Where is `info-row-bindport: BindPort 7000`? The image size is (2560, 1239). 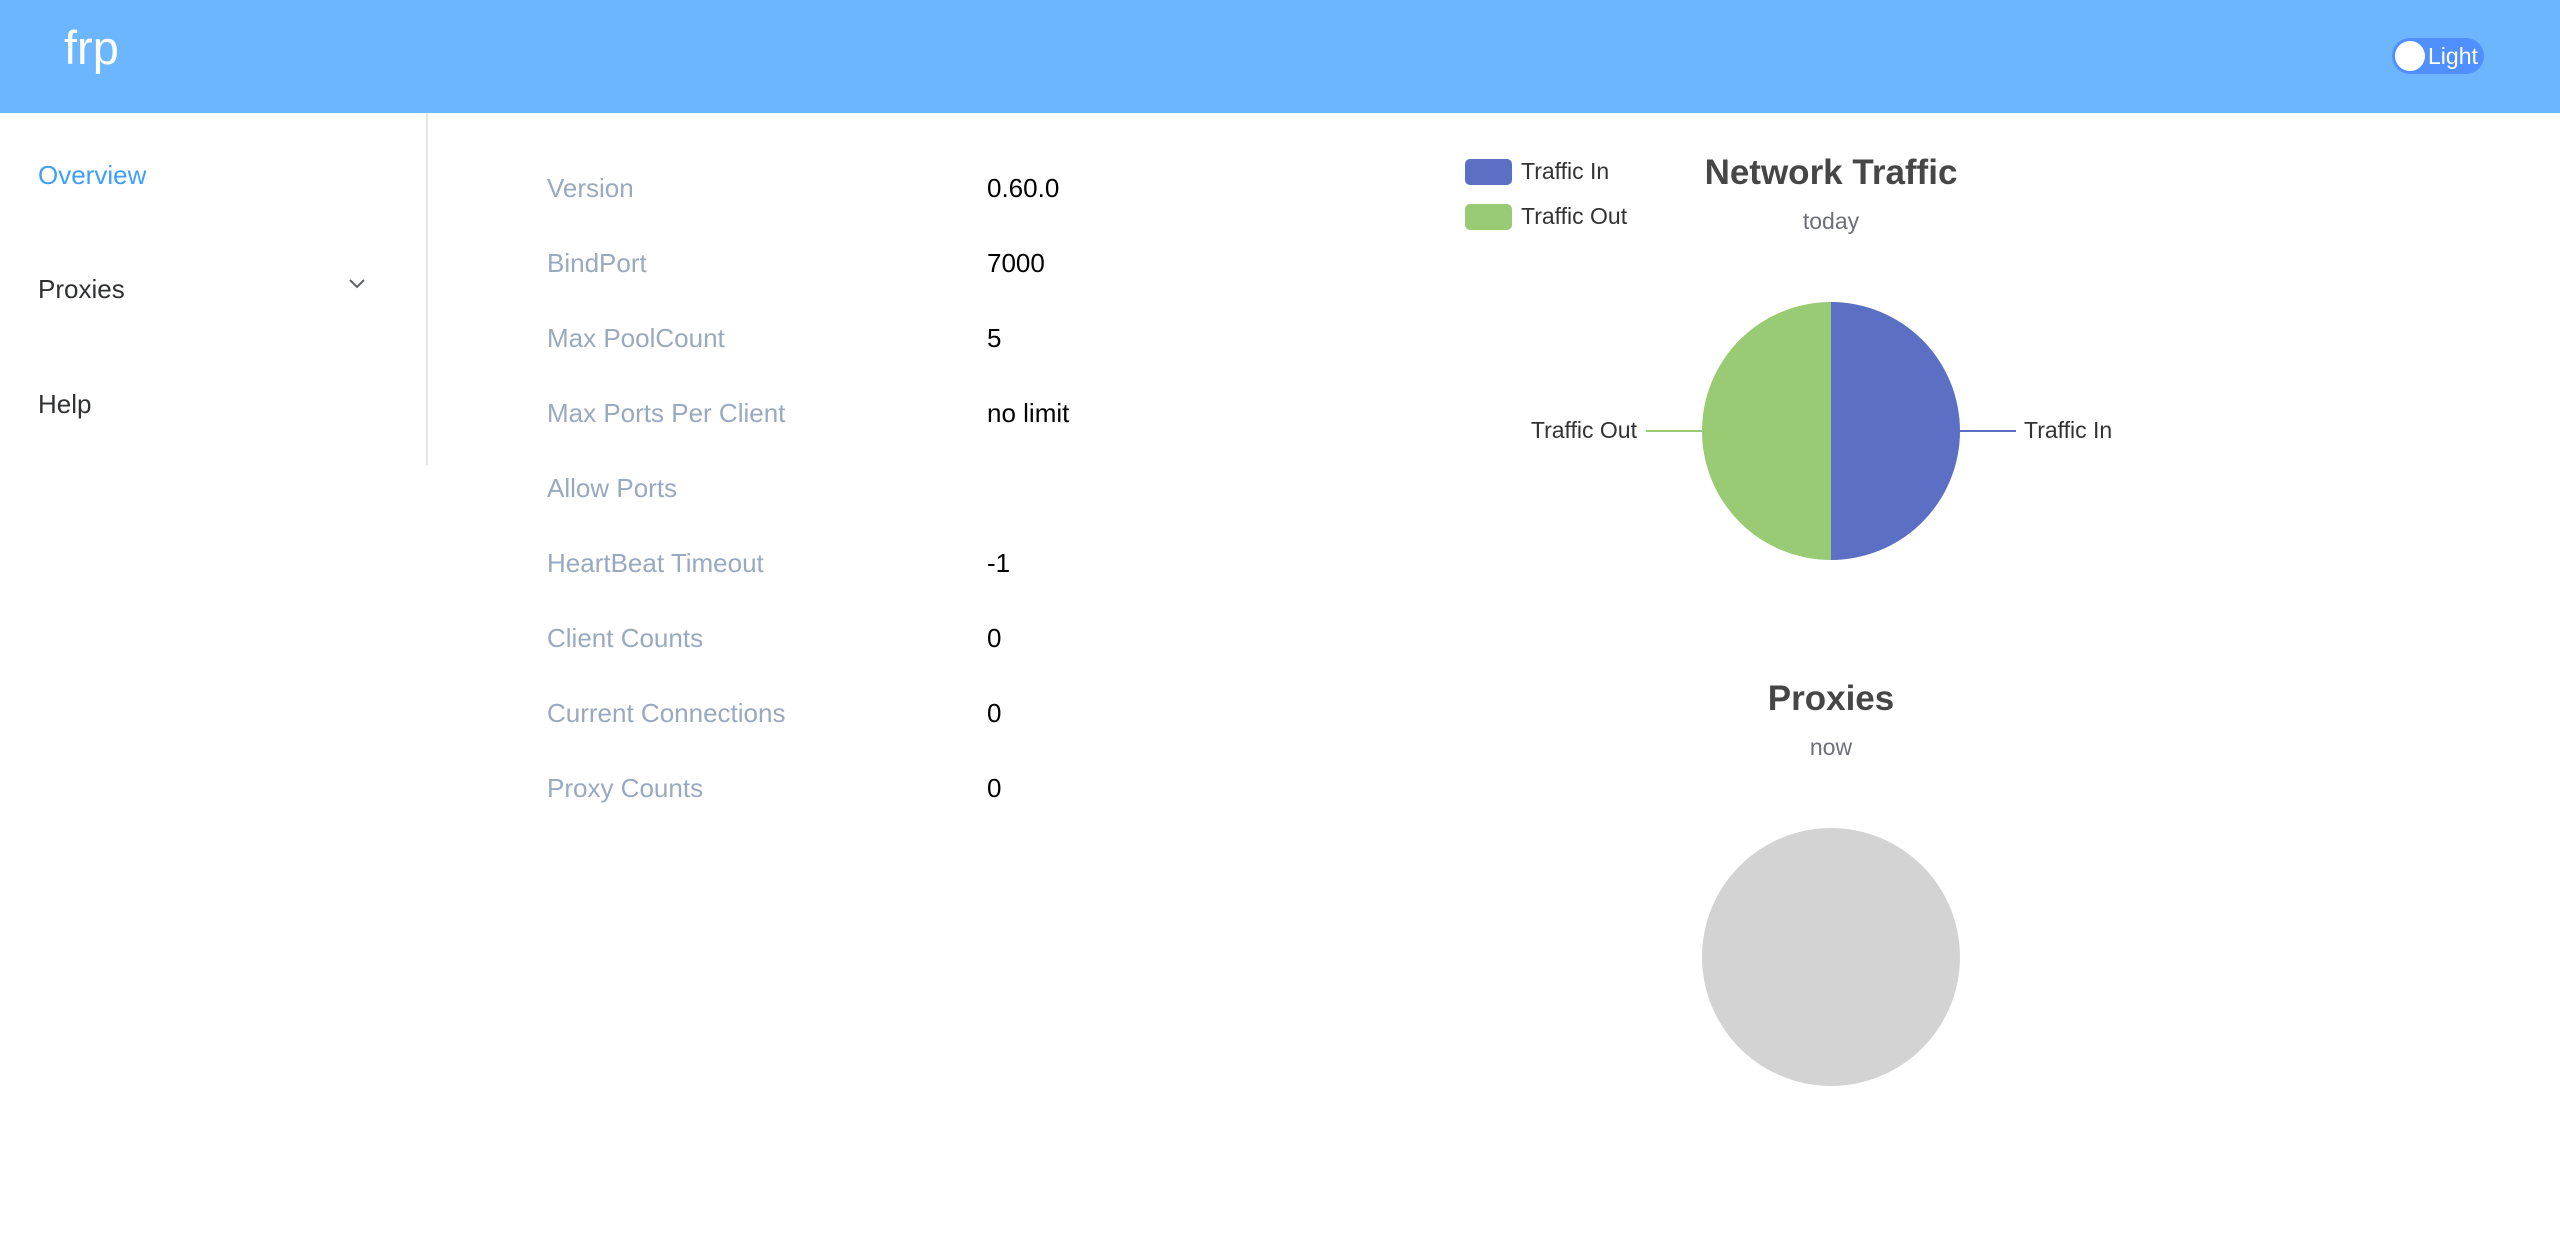
info-row-bindport: BindPort 7000 is located at coordinates (897, 268).